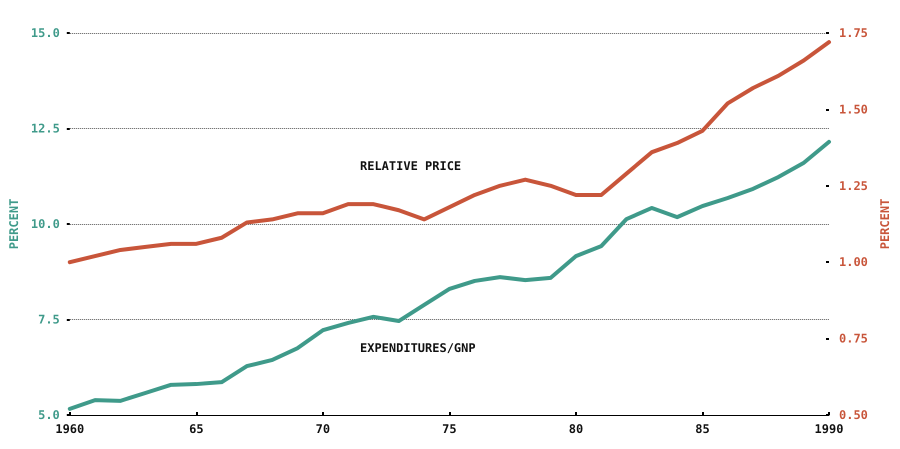 This screenshot has height=449, width=900. Describe the element at coordinates (853, 262) in the screenshot. I see `y2-tick-label: 1.00` at that location.